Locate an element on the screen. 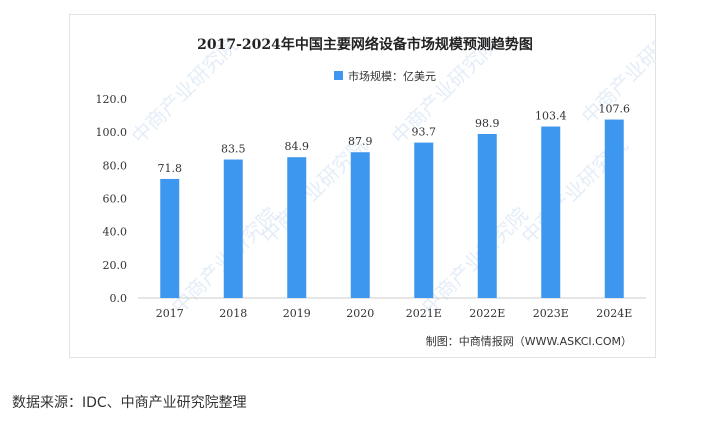 This screenshot has height=421, width=725. bar-value-label: 107.6 is located at coordinates (615, 109).